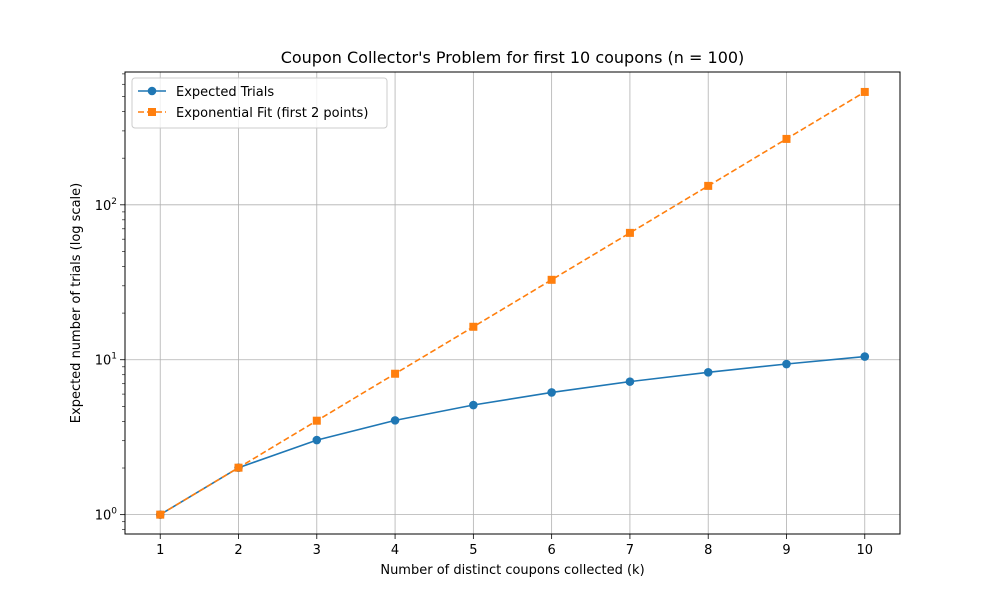 This screenshot has height=600, width=1000. I want to click on y-tick-label: 10¹, so click(106, 360).